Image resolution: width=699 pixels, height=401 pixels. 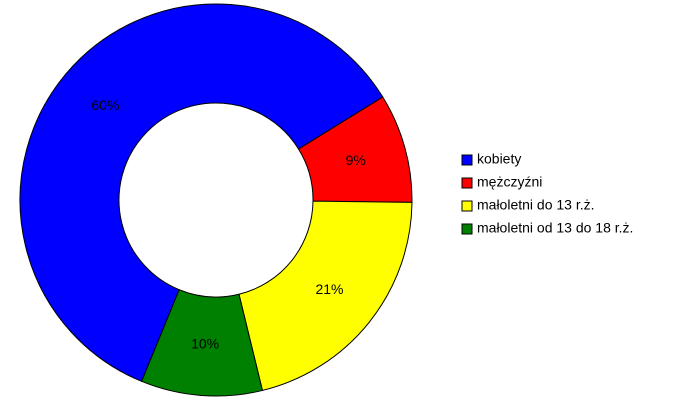 What do you see at coordinates (555, 228) in the screenshot?
I see `legend-label: małoletni od 13 do 18 r.ż.` at bounding box center [555, 228].